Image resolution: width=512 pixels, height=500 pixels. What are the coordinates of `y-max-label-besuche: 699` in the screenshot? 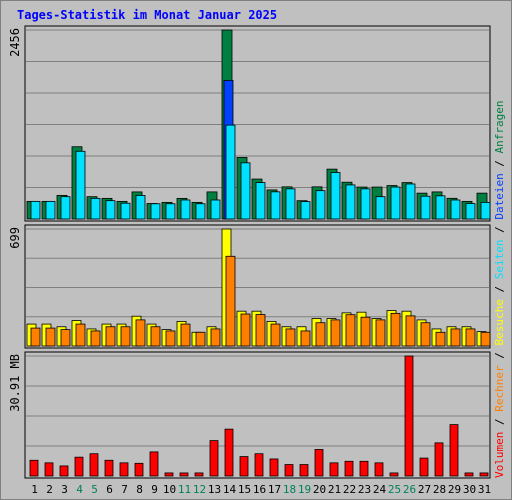 It's located at (15, 238).